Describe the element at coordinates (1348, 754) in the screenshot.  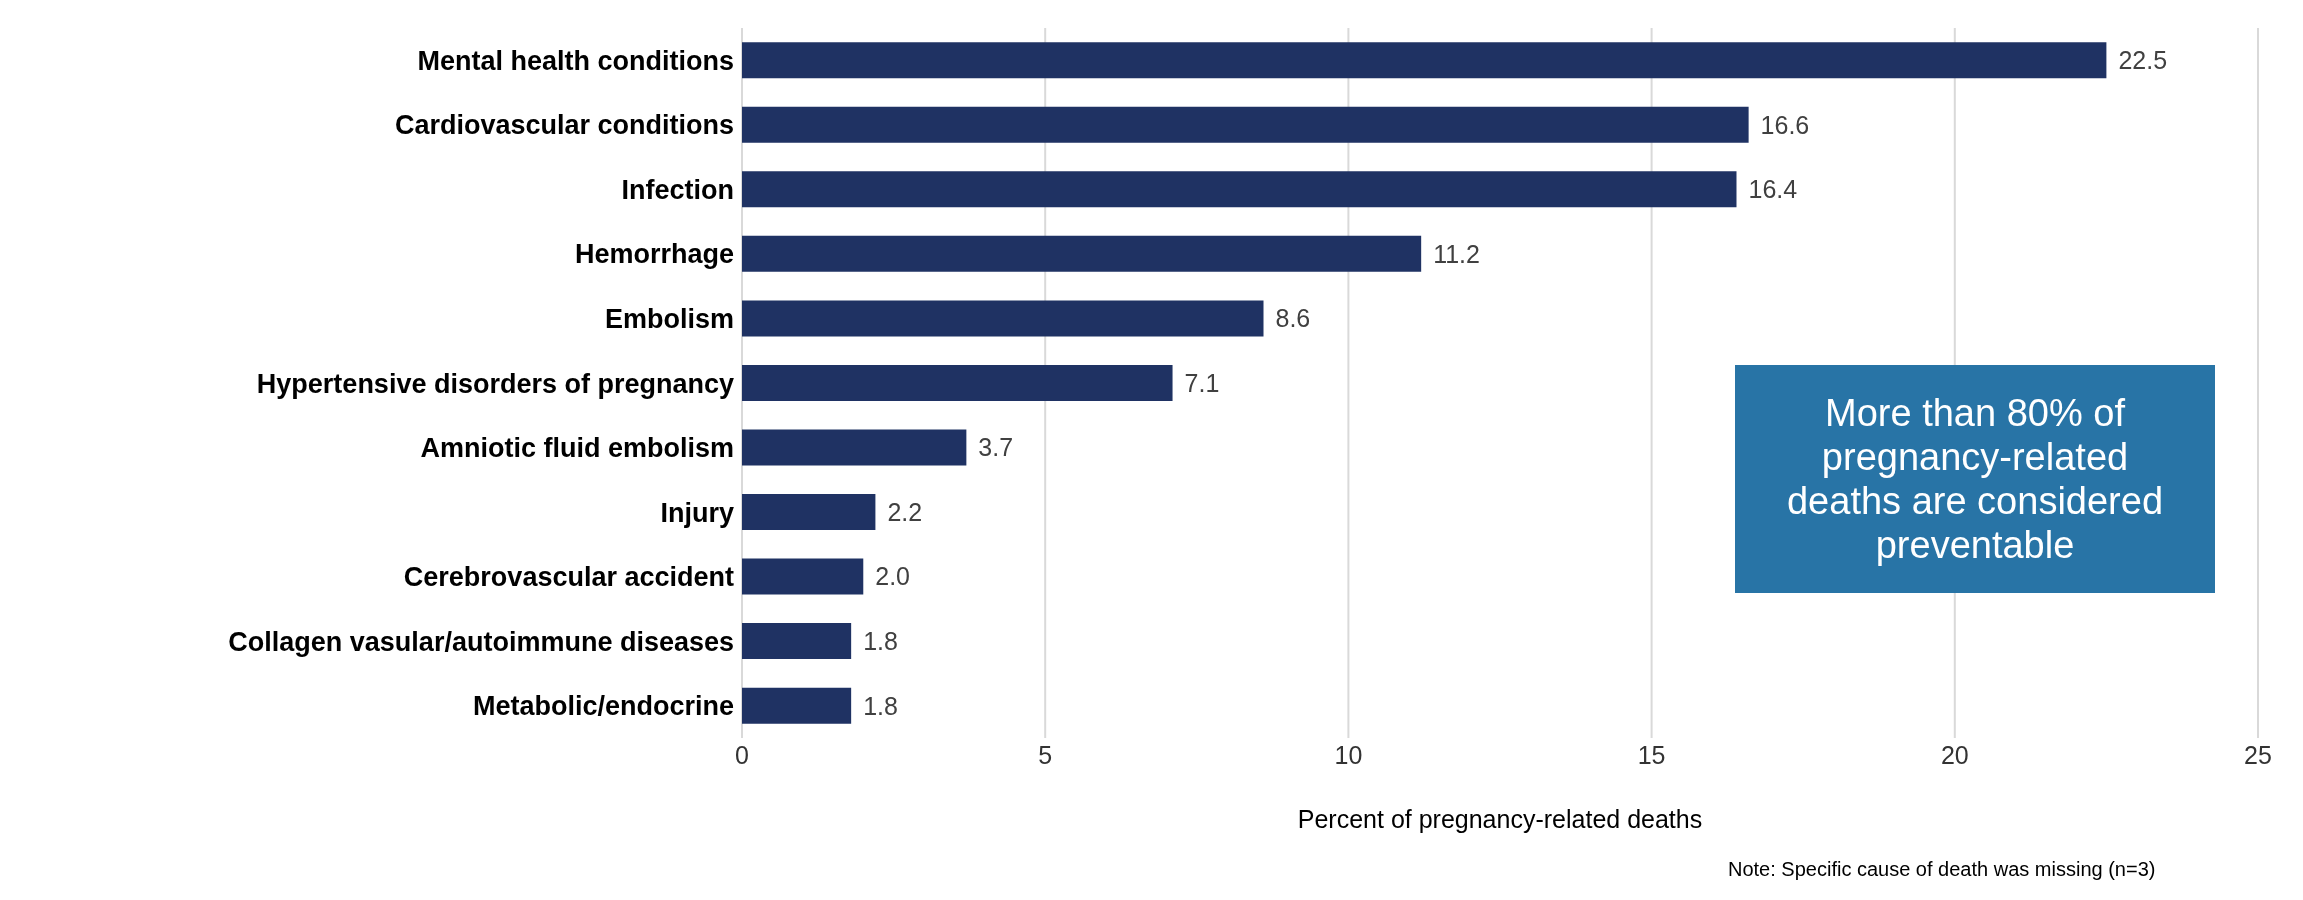
I see `x-tick-label: 10` at that location.